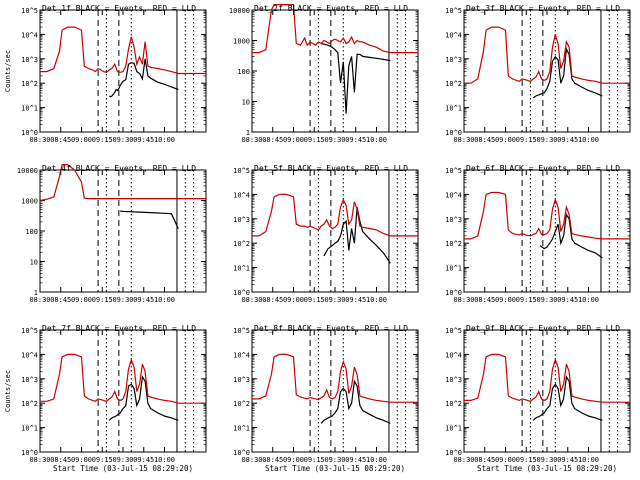 This screenshot has height=480, width=640. Describe the element at coordinates (543, 328) in the screenshot. I see `panel-title: Det_9f BLACK = Events, RED = LLD` at that location.